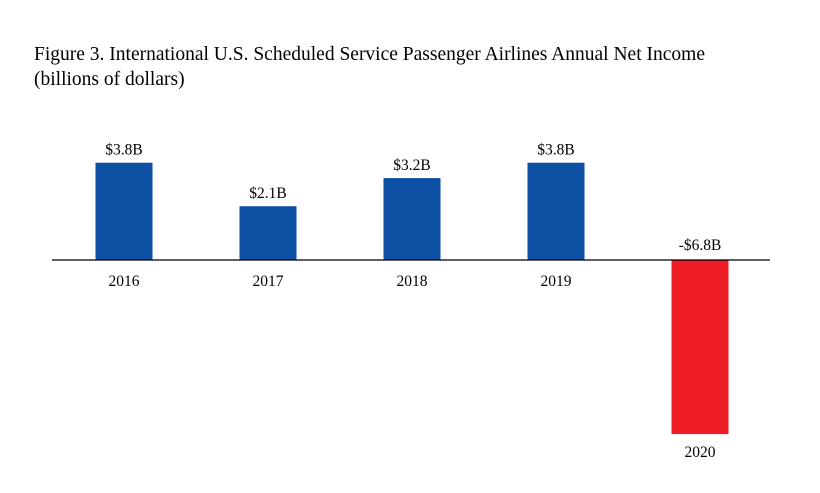 This screenshot has width=820, height=493. Describe the element at coordinates (109, 79) in the screenshot. I see `chart-subtitle: (billions of dollars)` at that location.